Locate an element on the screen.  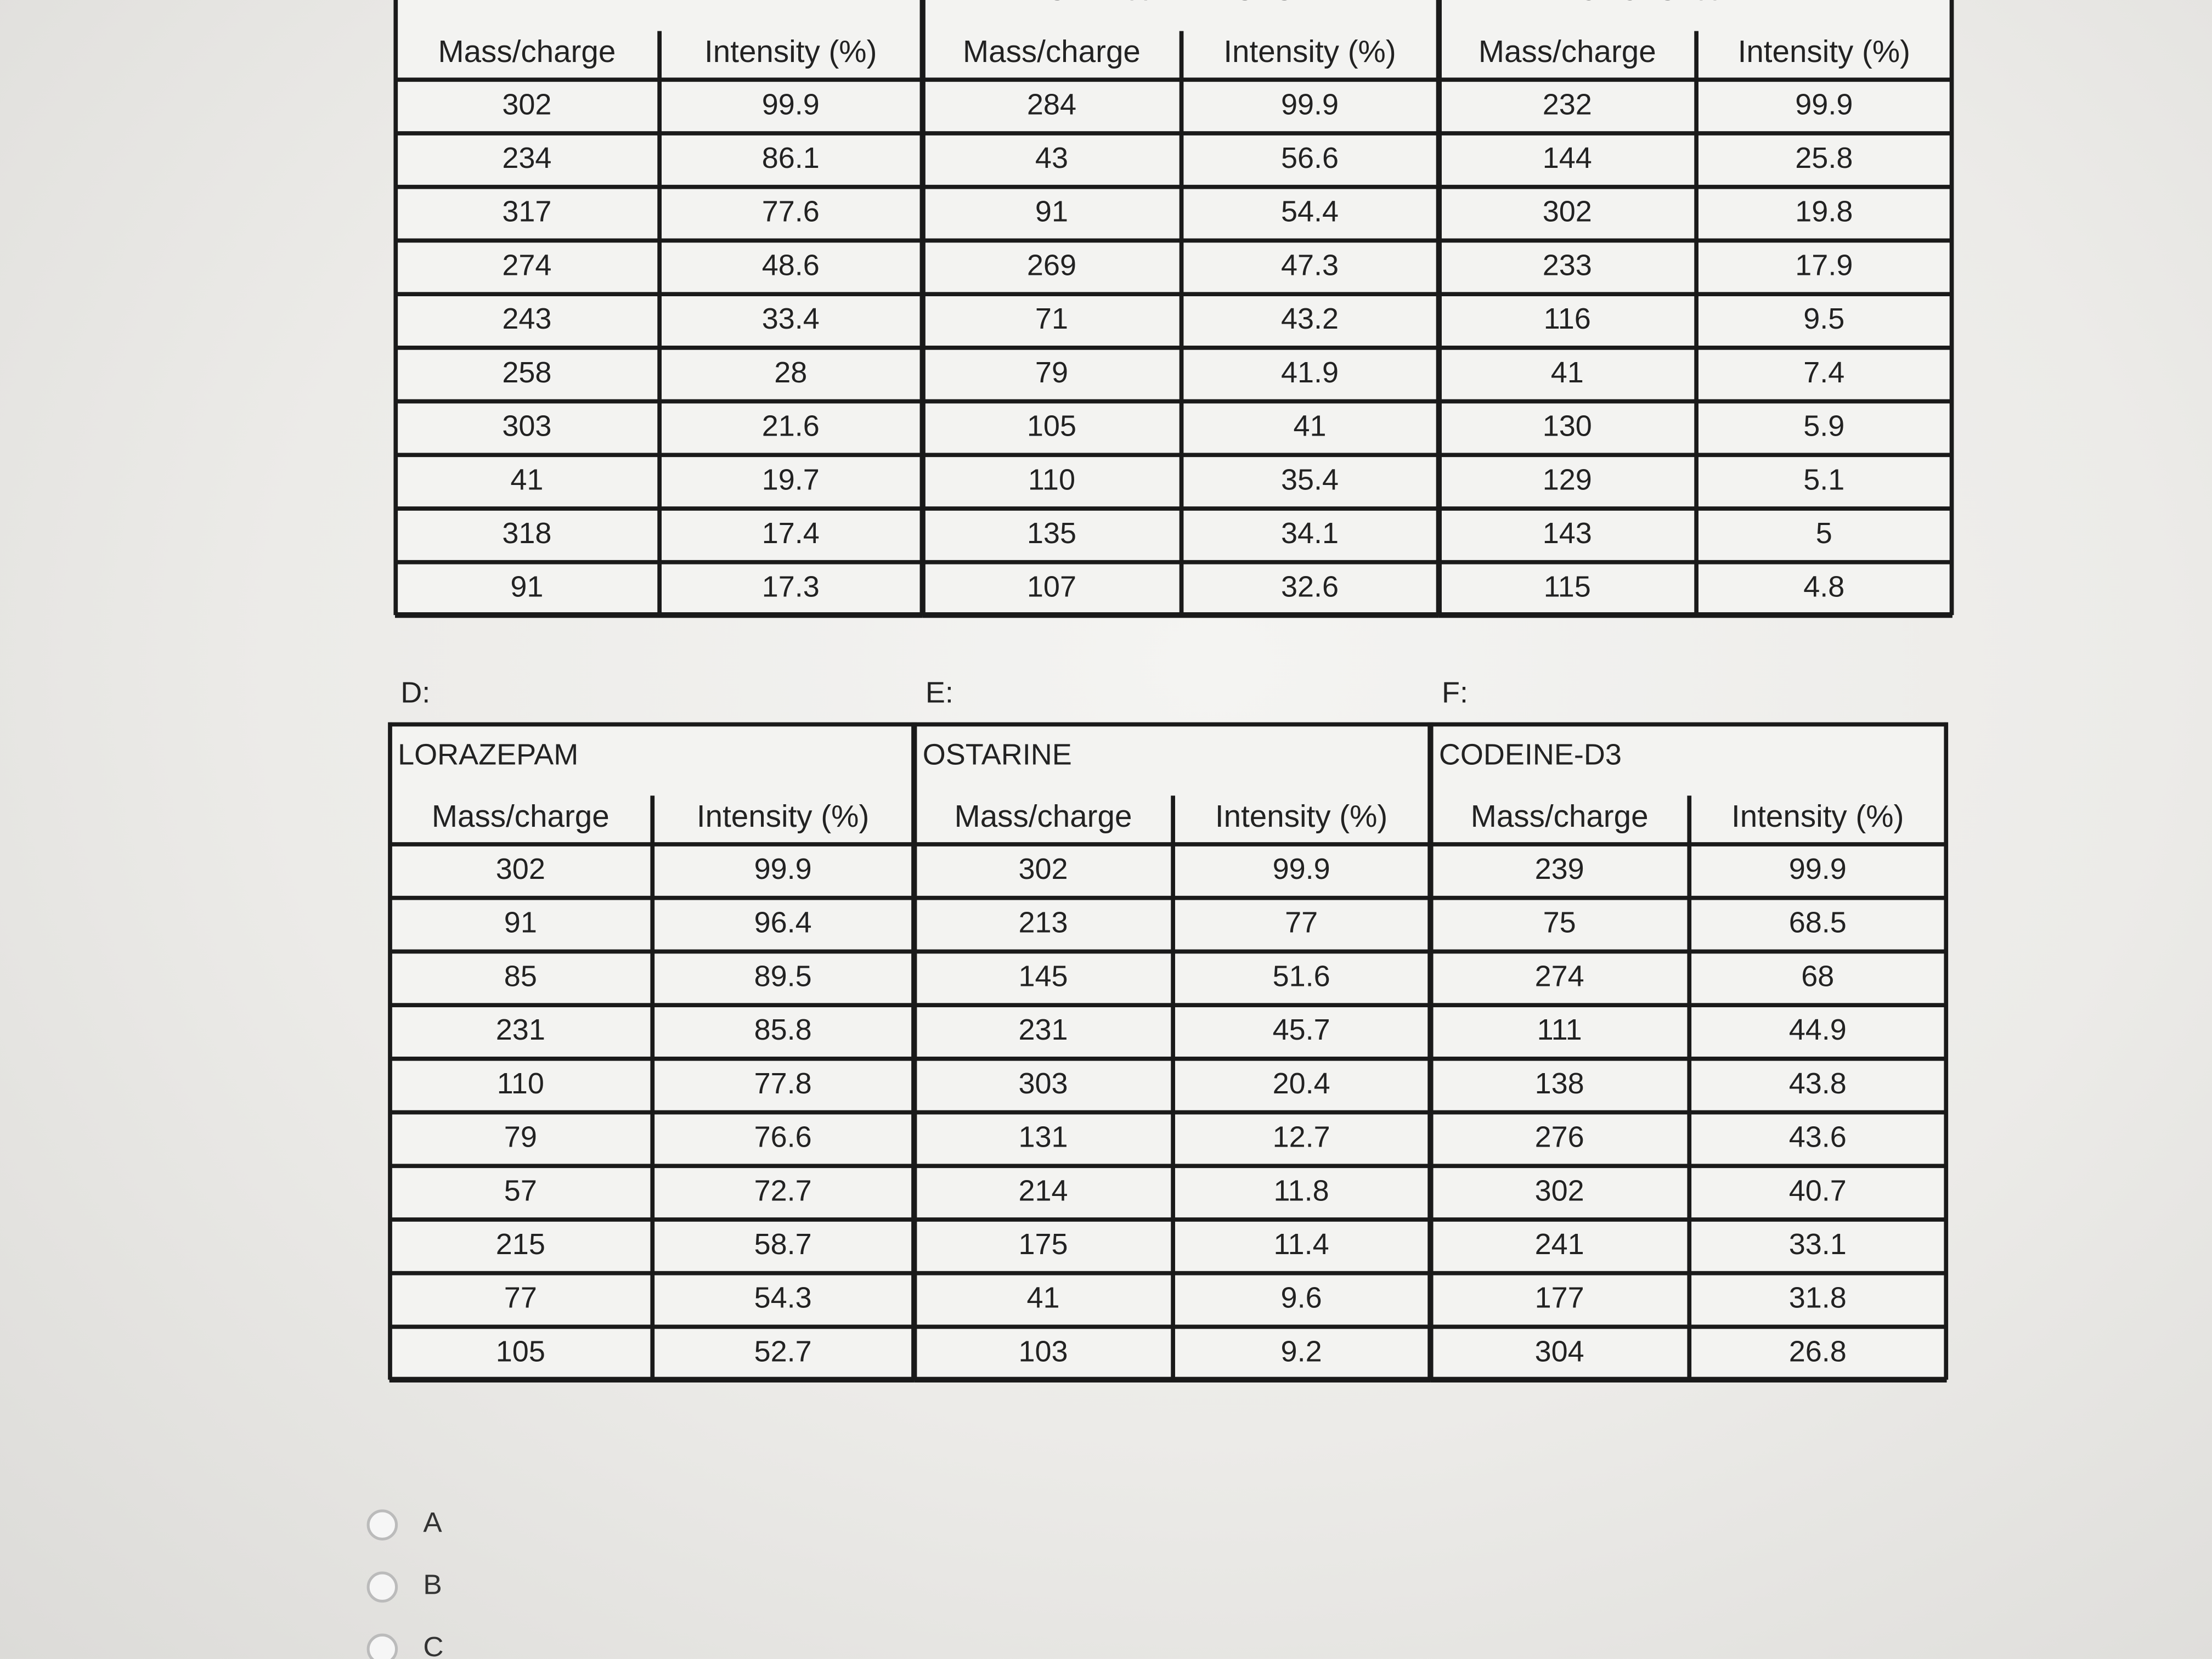
table-cell: 47.3 is located at coordinates (1310, 266).